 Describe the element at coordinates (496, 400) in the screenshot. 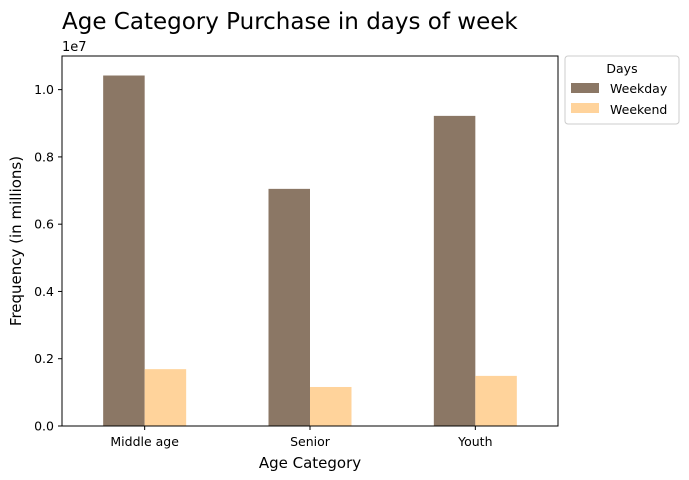

I see `bar-weekend-youth` at that location.